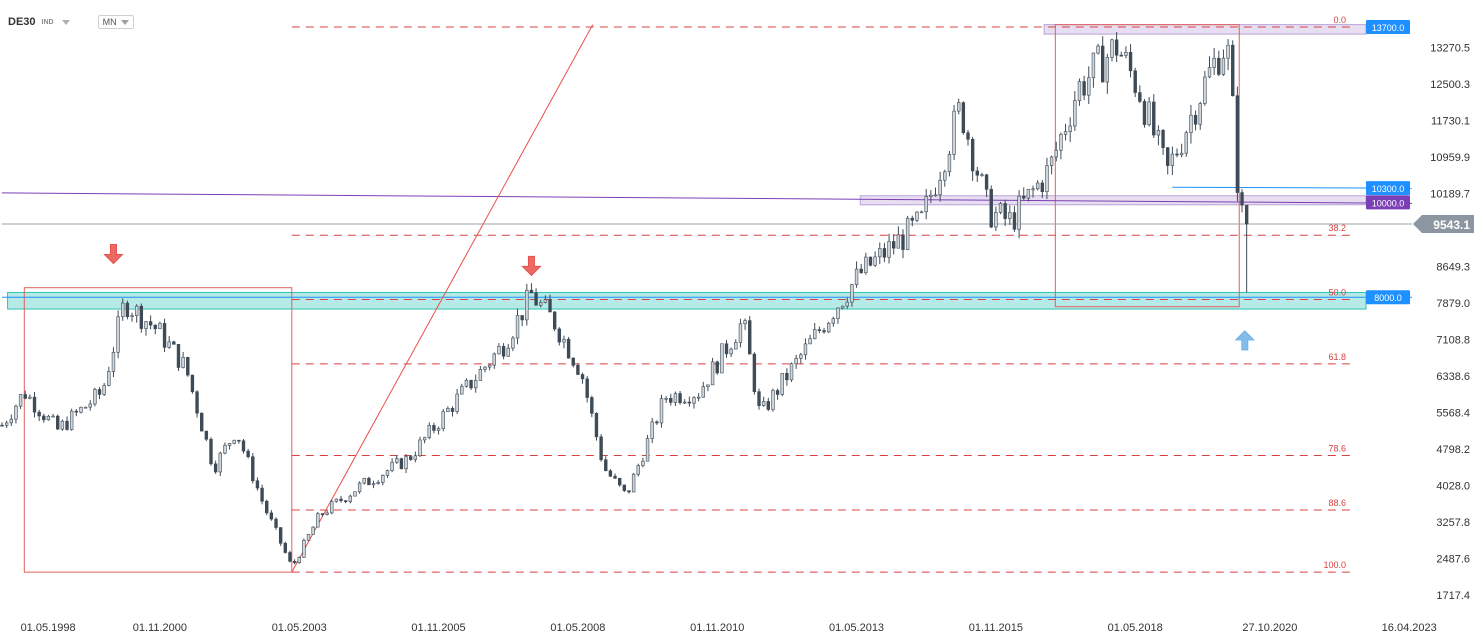 Image resolution: width=1482 pixels, height=643 pixels. Describe the element at coordinates (1409, 628) in the screenshot. I see `x-tick-label: 16.04.2023` at that location.